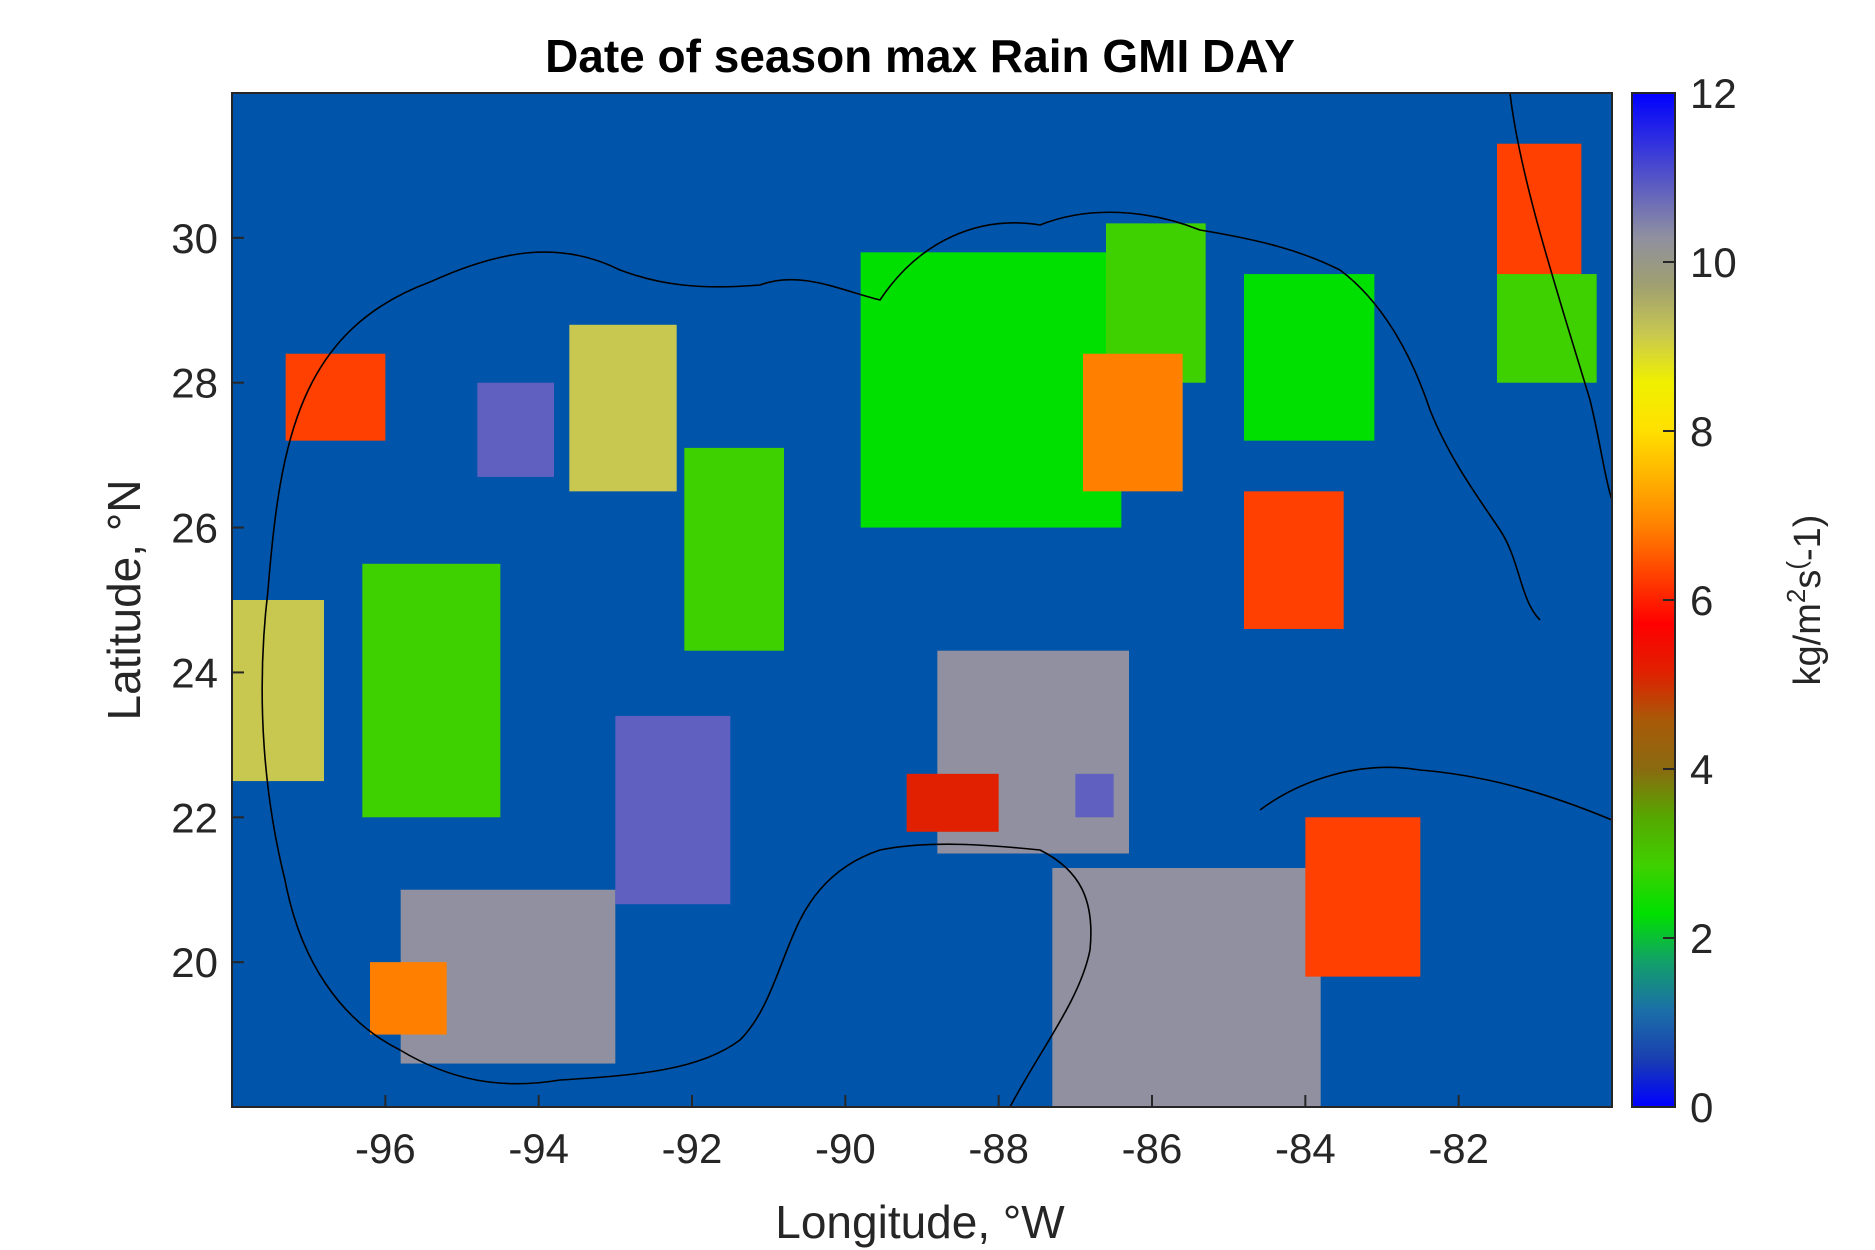 The height and width of the screenshot is (1250, 1875). What do you see at coordinates (194, 672) in the screenshot?
I see `y-tick-label: 24` at bounding box center [194, 672].